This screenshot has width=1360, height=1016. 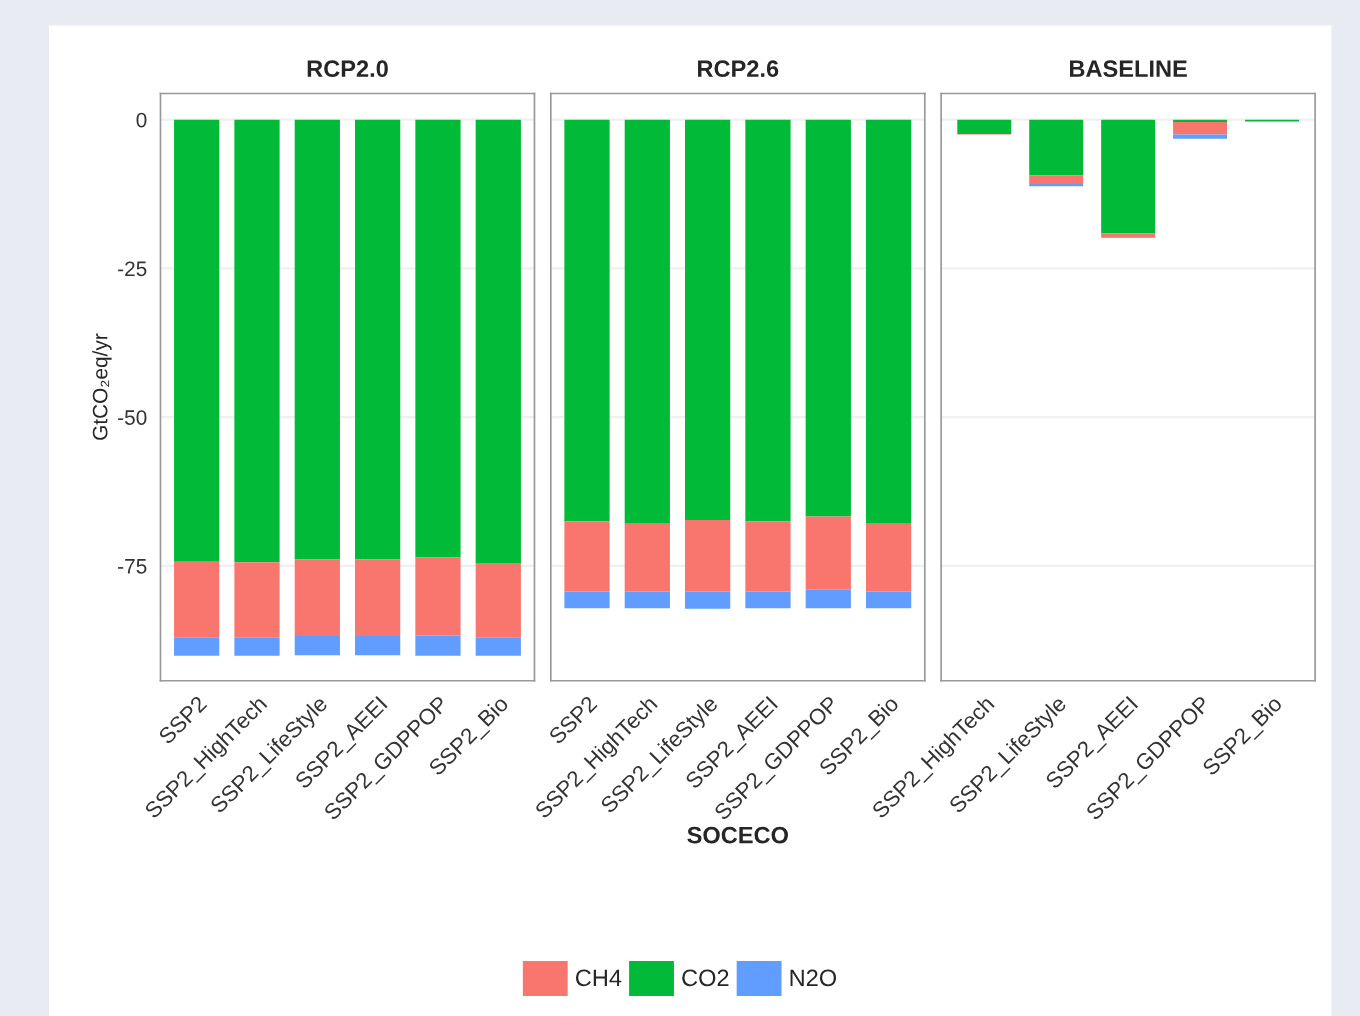 I want to click on chart-title: RCP2.0, so click(x=347, y=69).